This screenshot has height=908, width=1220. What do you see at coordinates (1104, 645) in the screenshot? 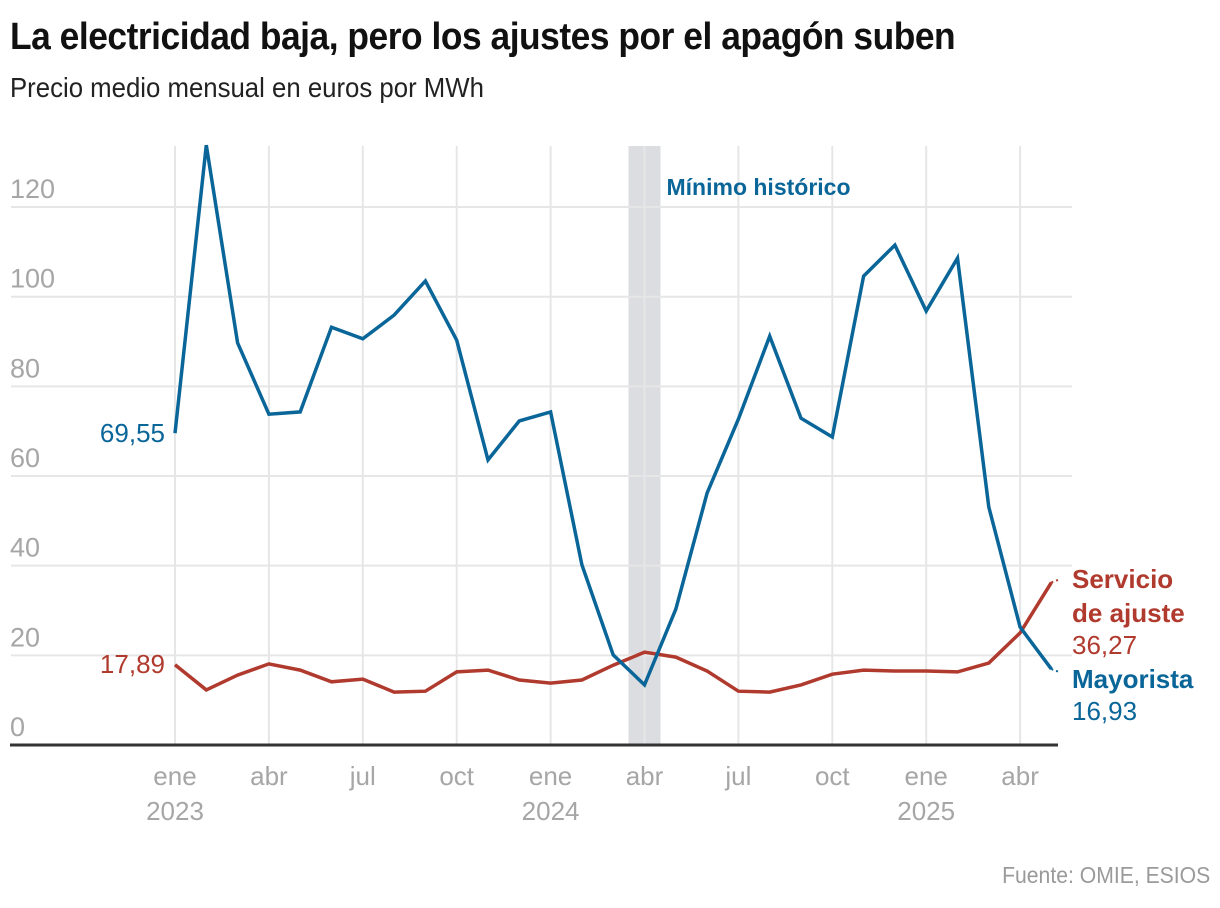
I see `ajuste-end-label: 36,27` at bounding box center [1104, 645].